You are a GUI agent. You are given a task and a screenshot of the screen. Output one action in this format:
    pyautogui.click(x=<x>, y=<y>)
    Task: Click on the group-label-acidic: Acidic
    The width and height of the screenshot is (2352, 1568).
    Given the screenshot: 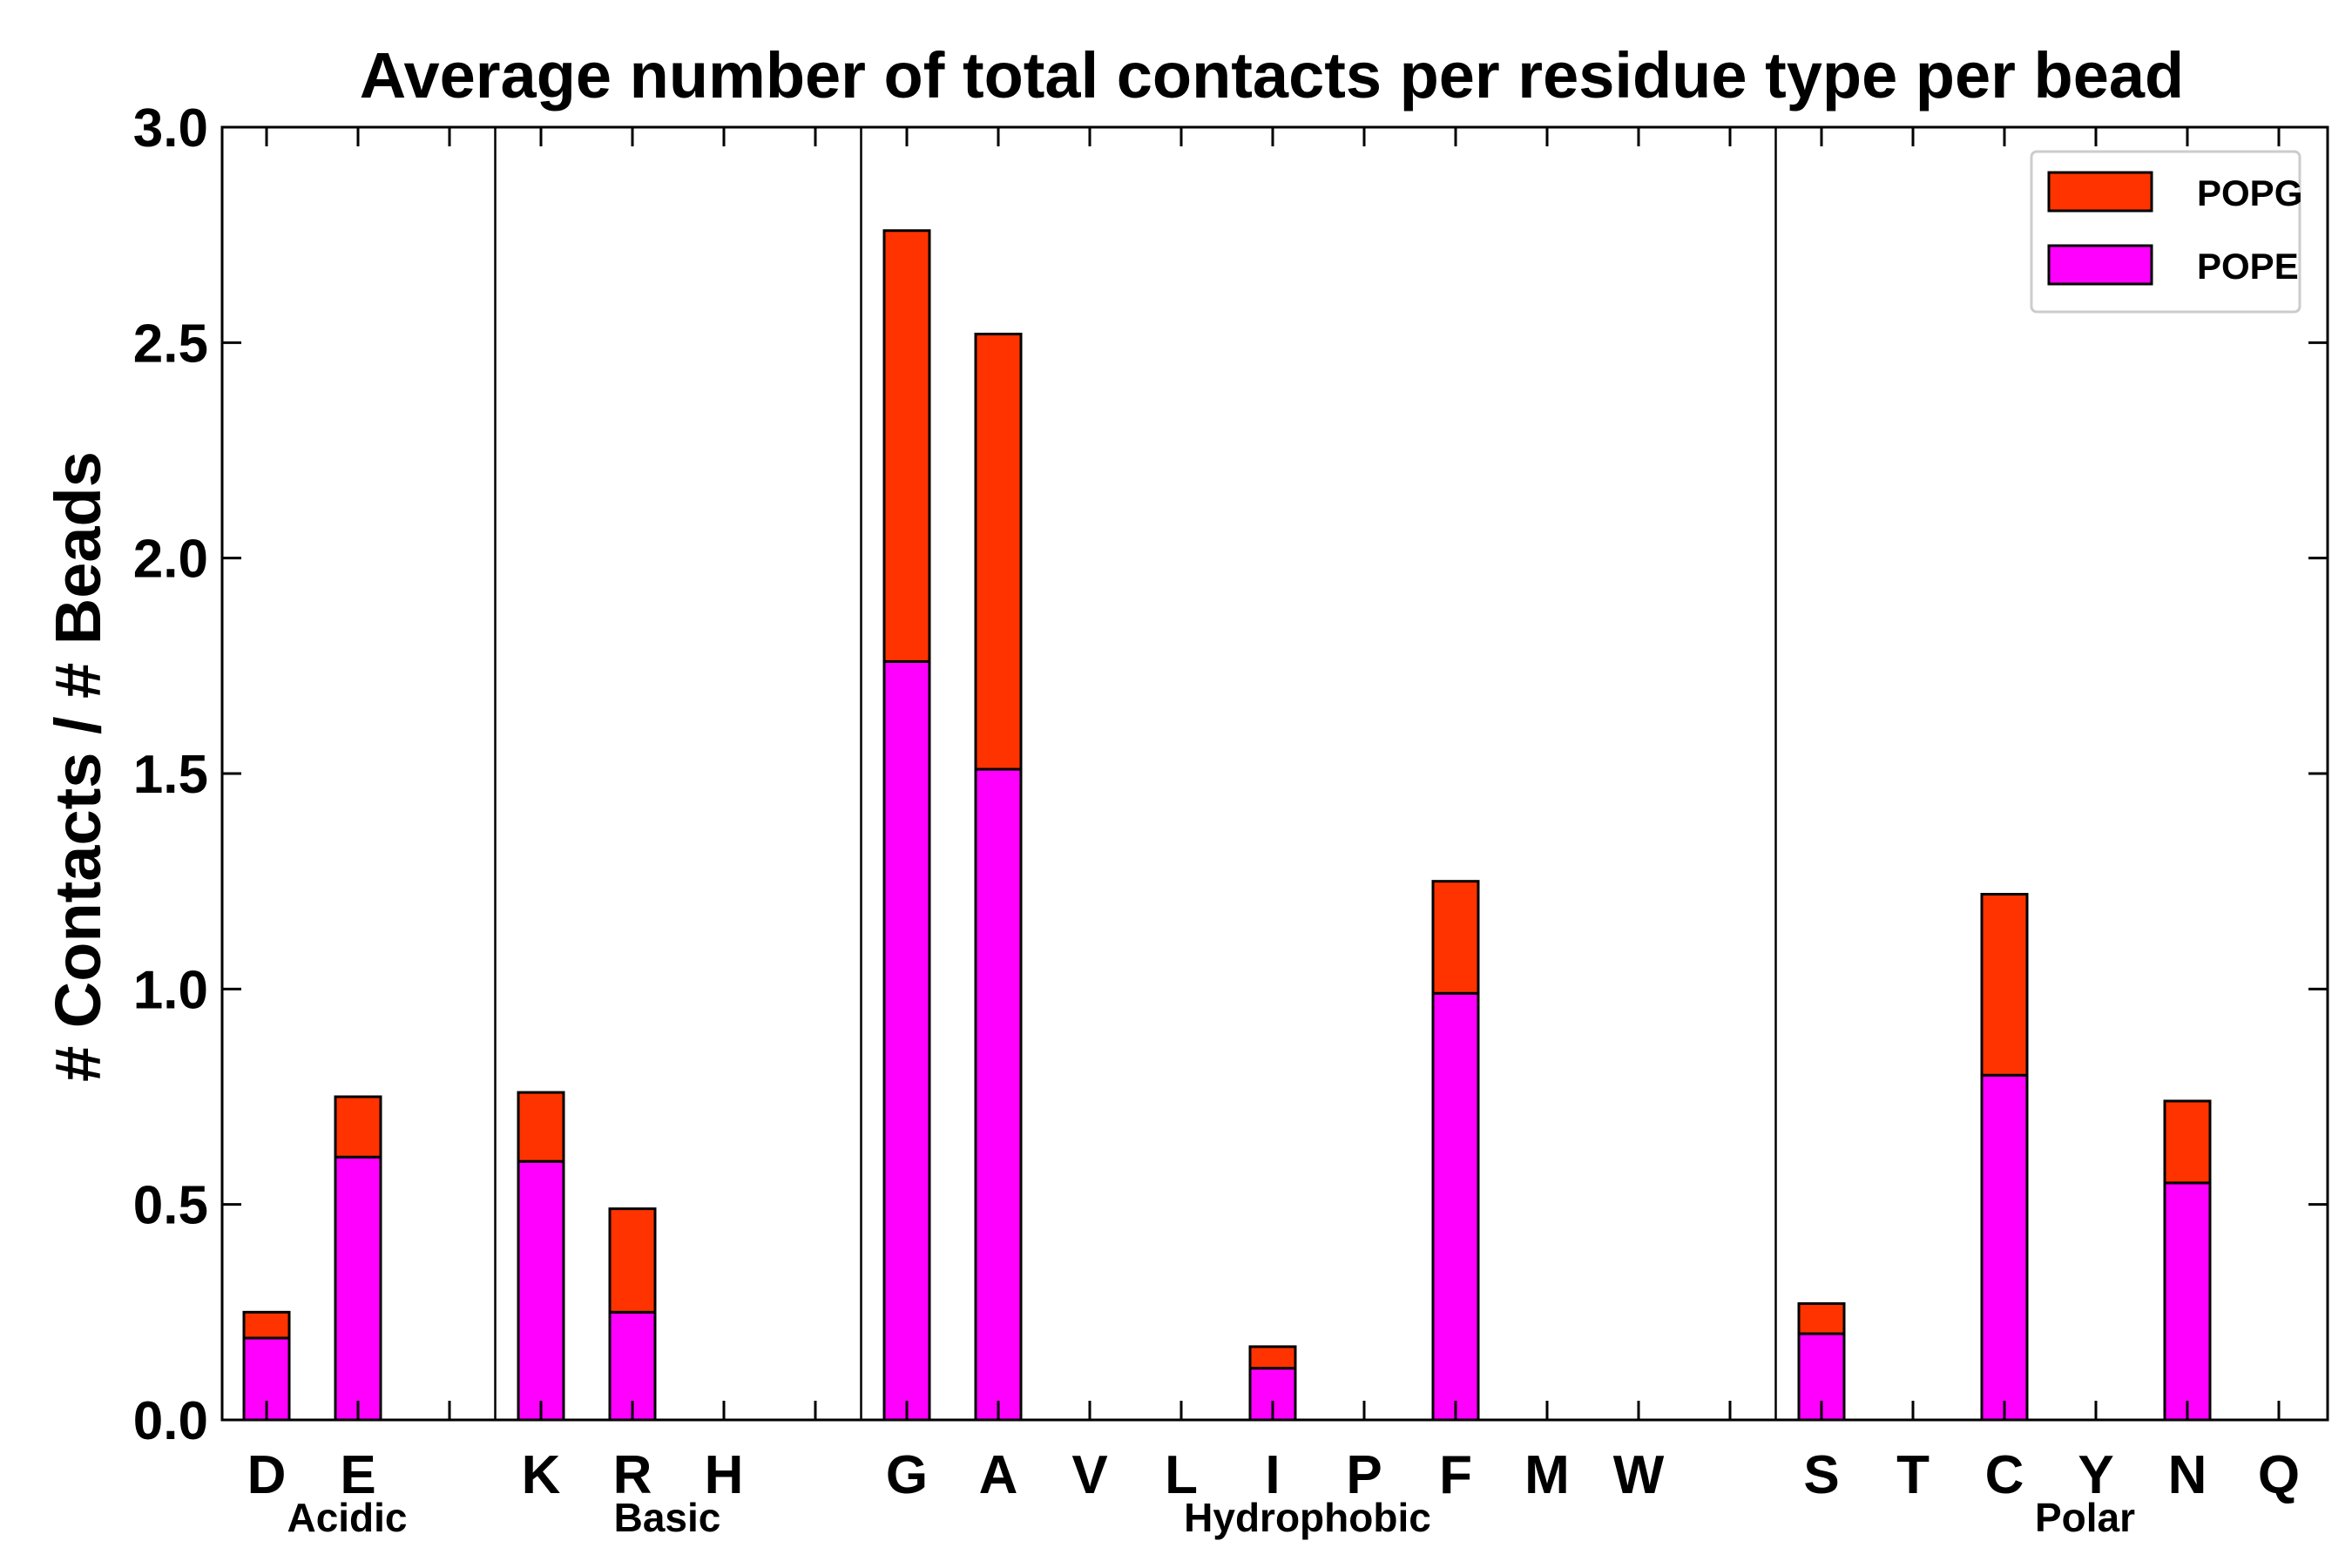 What is the action you would take?
    pyautogui.click(x=347, y=1517)
    